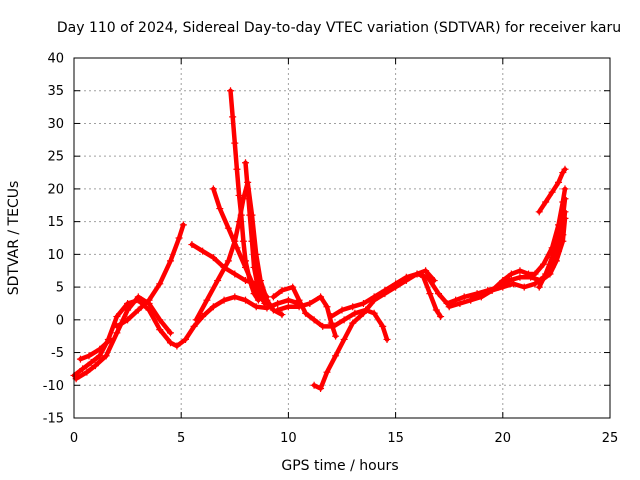  What do you see at coordinates (14, 238) in the screenshot?
I see `y-axis-title: SDTVAR / TECUs` at bounding box center [14, 238].